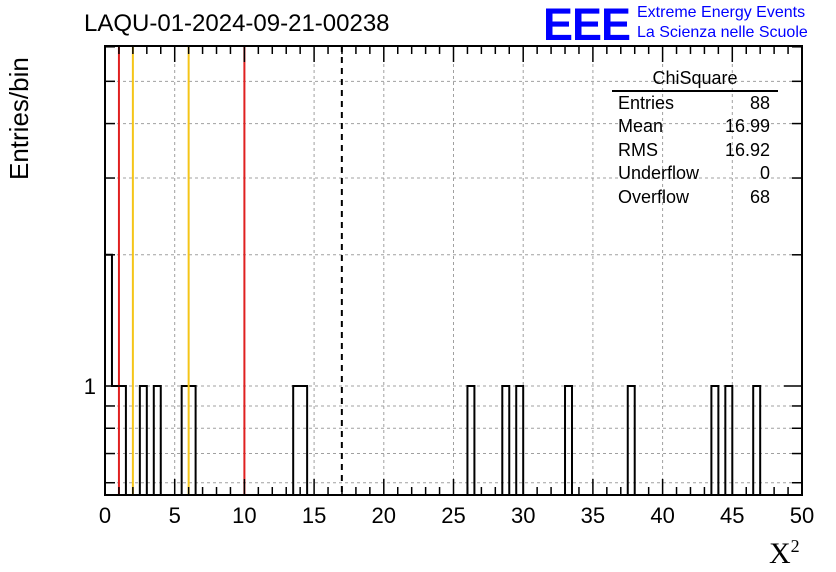 Image resolution: width=836 pixels, height=572 pixels. I want to click on eee-logo: EEE, so click(587, 23).